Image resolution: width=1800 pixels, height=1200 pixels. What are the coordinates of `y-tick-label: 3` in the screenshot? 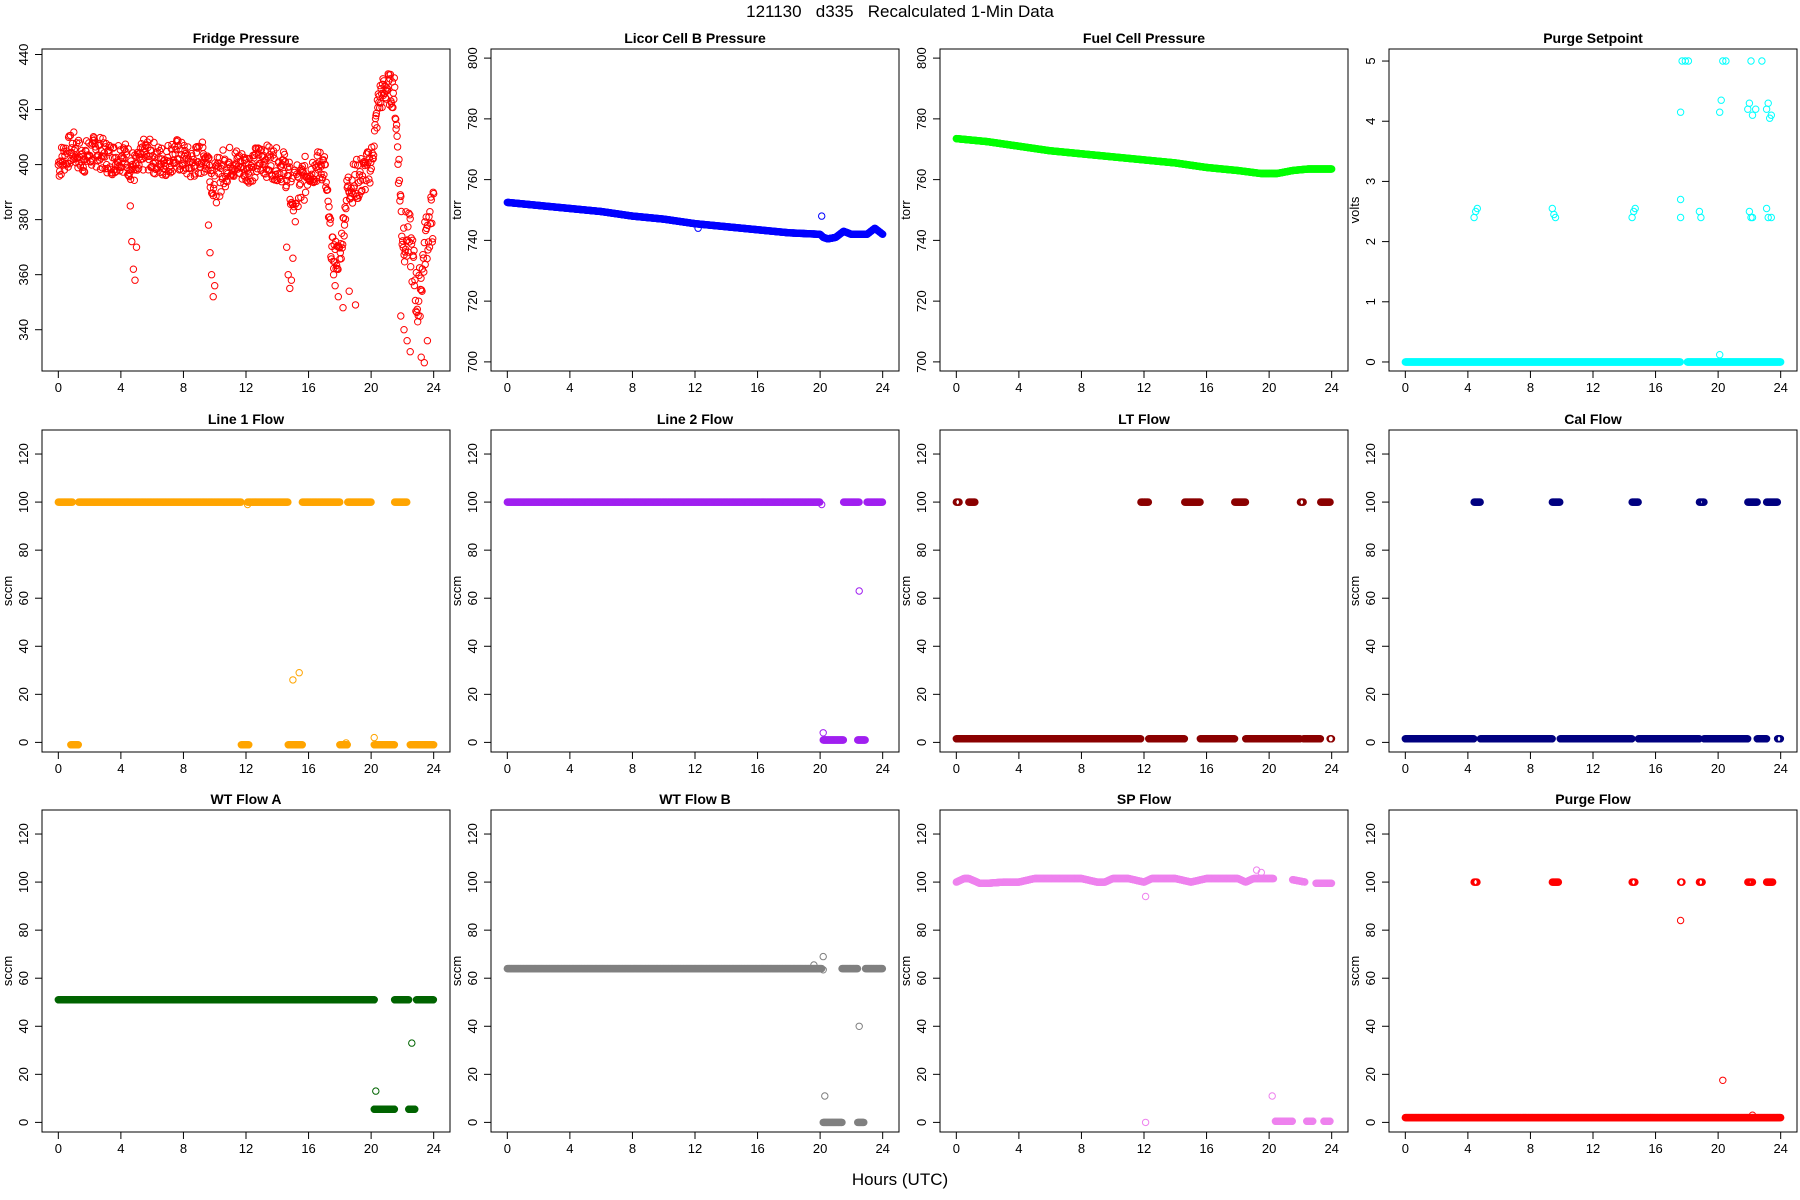 It's located at (1370, 181).